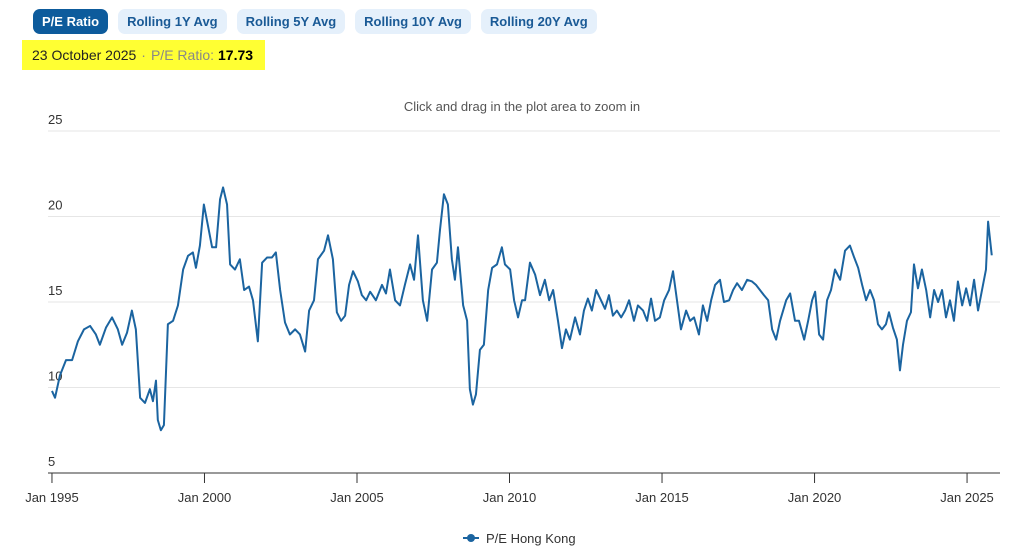 The width and height of the screenshot is (1024, 552). Describe the element at coordinates (471, 538) in the screenshot. I see `legend-symbol` at that location.